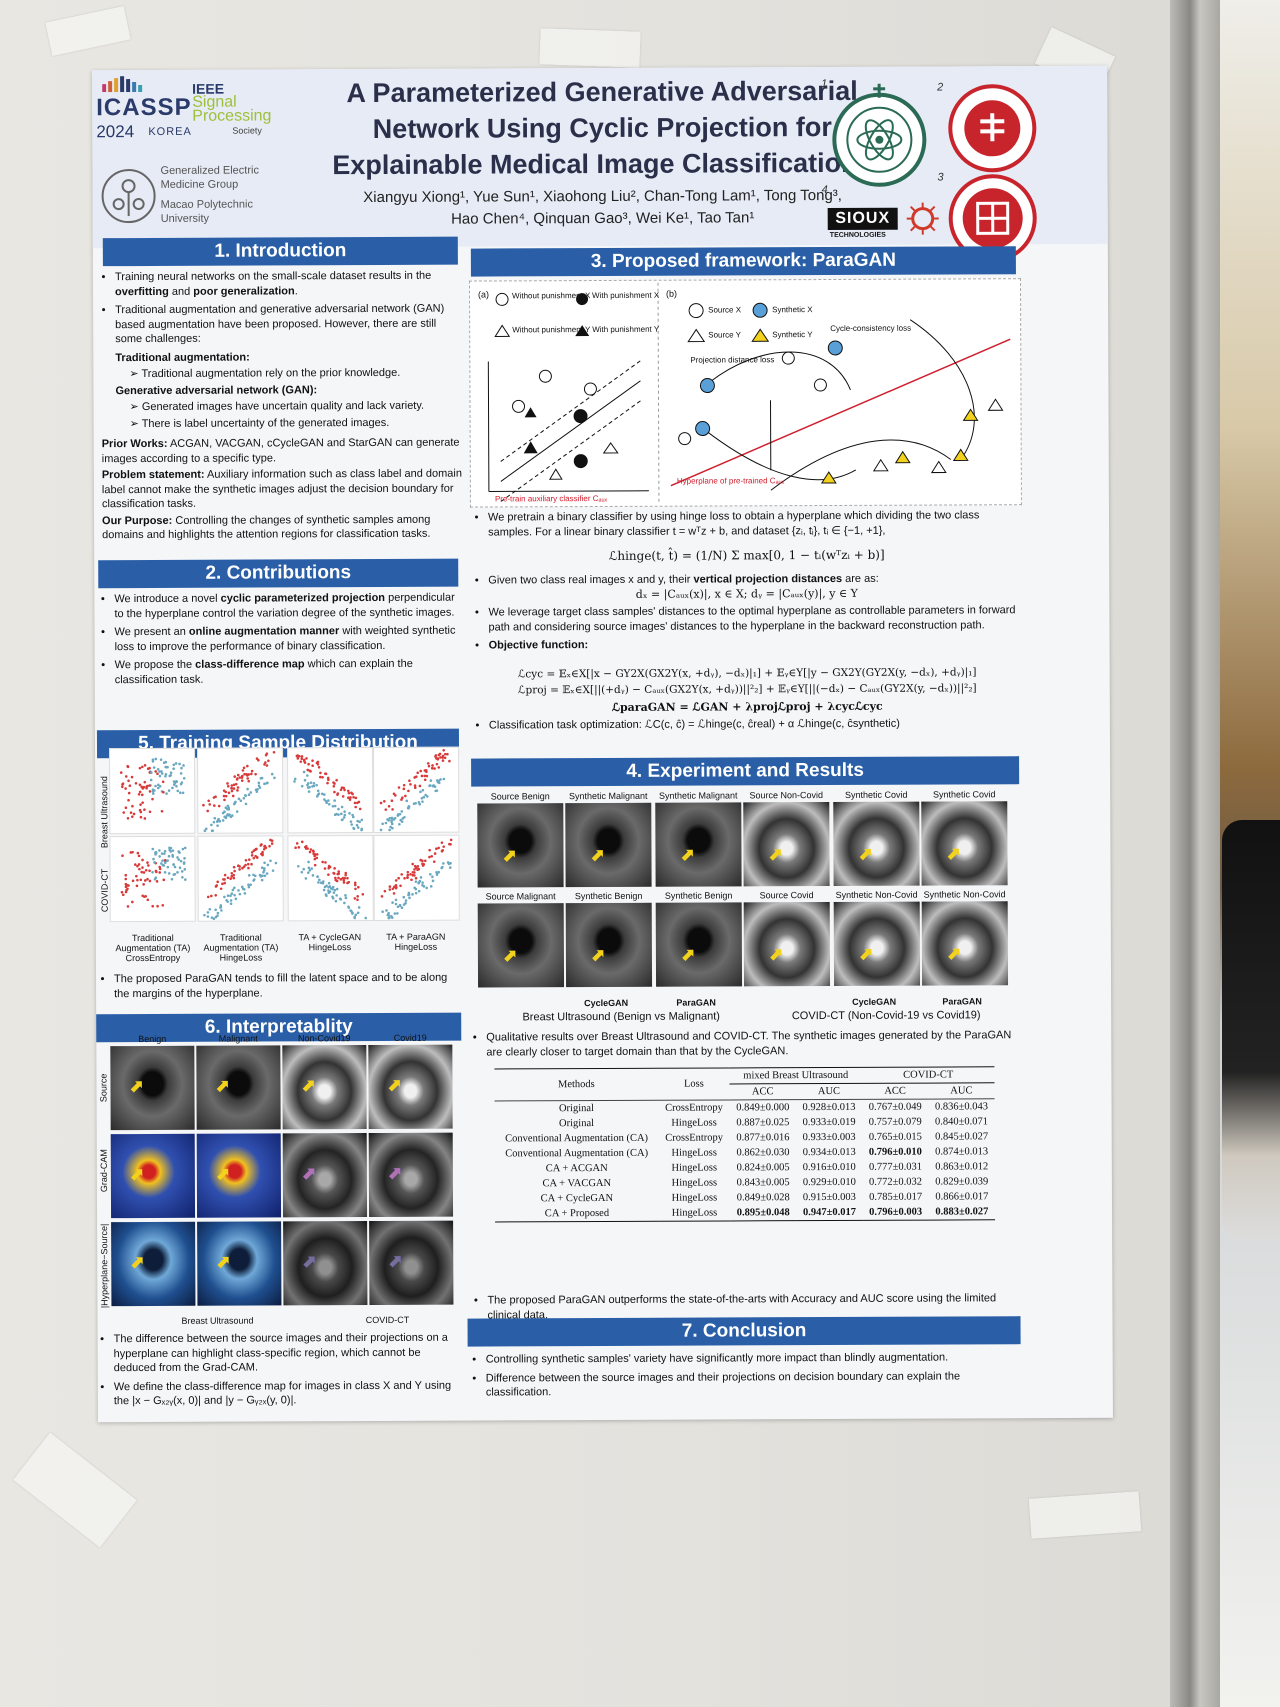 This screenshot has width=1280, height=1707. Describe the element at coordinates (964, 894) in the screenshot. I see `experiment-image-label: Synthetic Non-Covid` at that location.